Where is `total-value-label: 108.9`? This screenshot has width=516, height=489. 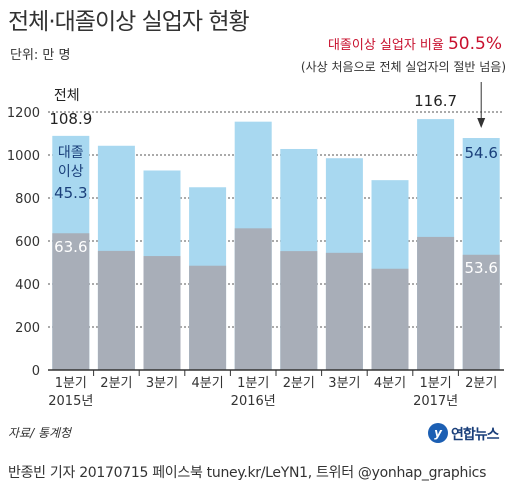
total-value-label: 108.9 is located at coordinates (70, 119).